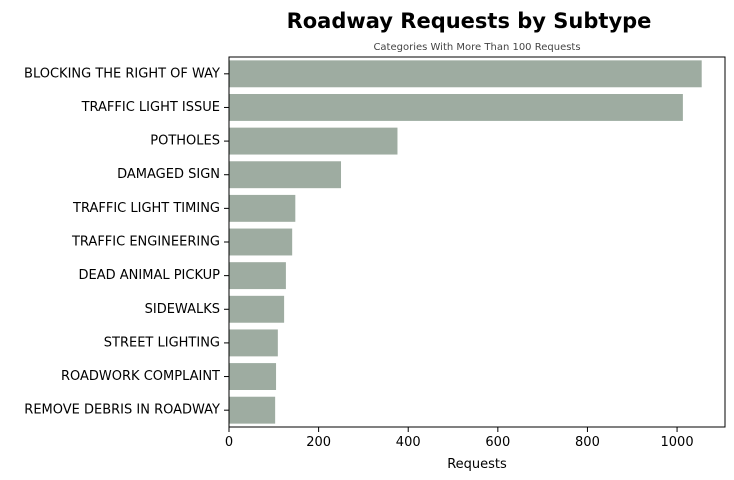 The width and height of the screenshot is (734, 480). What do you see at coordinates (146, 208) in the screenshot?
I see `y-tick-label: TRAFFIC LIGHT TIMING` at bounding box center [146, 208].